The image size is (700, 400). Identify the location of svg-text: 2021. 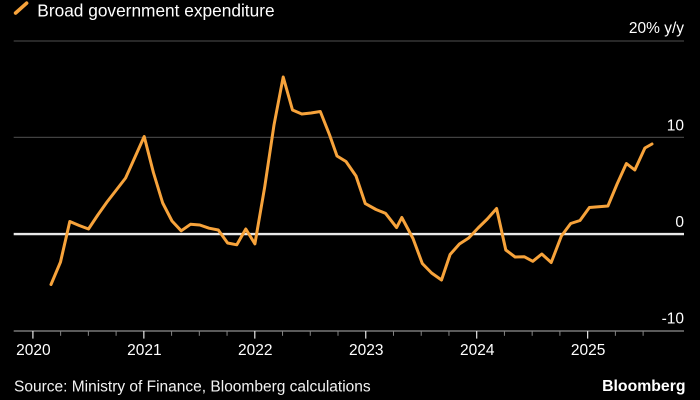
(144, 350).